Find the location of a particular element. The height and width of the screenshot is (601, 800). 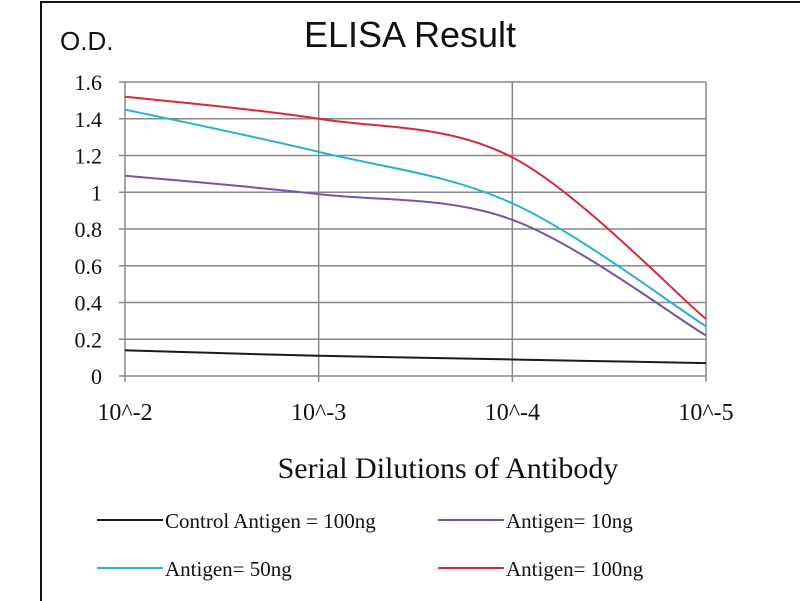

y-tick-label: 0 is located at coordinates (96, 376).